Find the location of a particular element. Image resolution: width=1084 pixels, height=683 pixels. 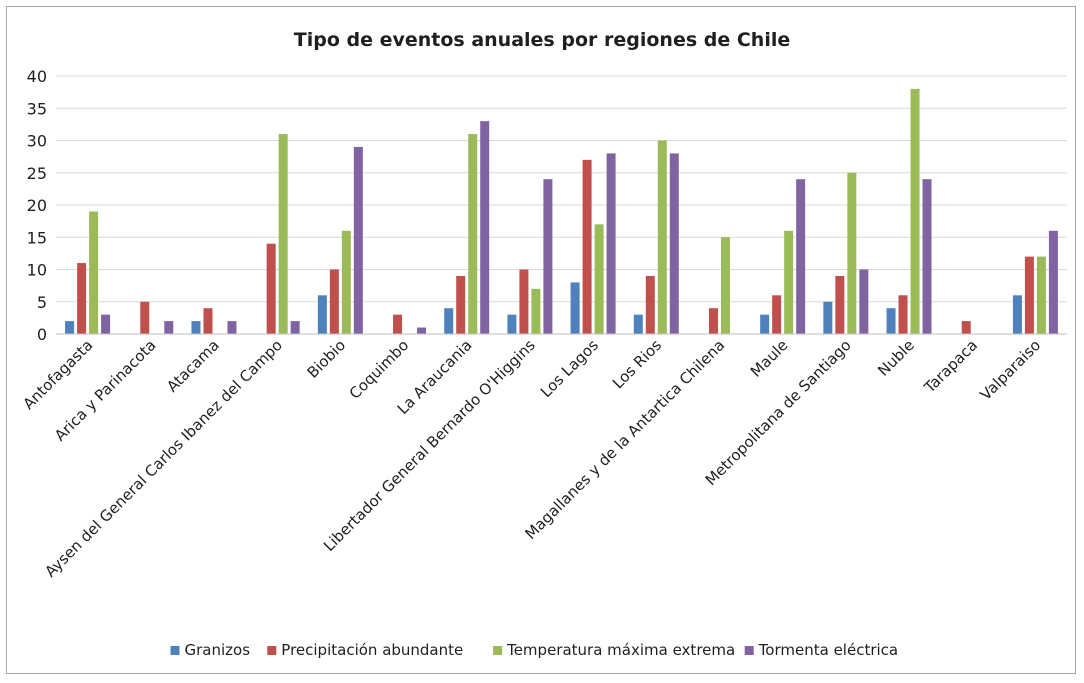

legend-label: Precipitación abundante is located at coordinates (372, 650).